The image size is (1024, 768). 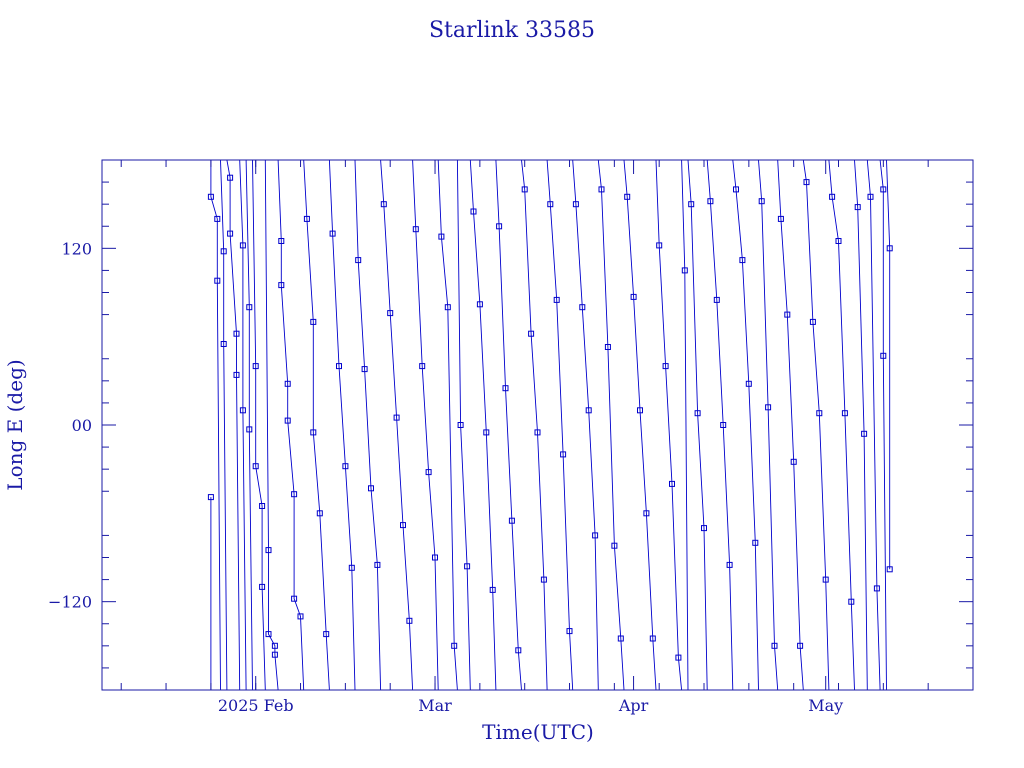 What do you see at coordinates (15, 424) in the screenshot?
I see `y-axis-label: Long E (deg)` at bounding box center [15, 424].